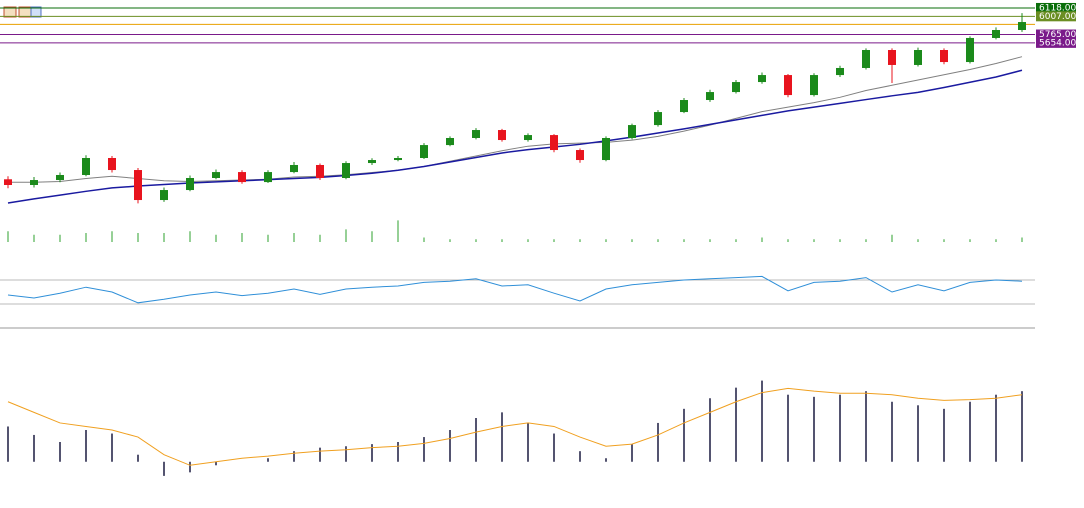 The height and width of the screenshot is (508, 1084). I want to click on level-label: 6118.00, so click(1057, 8).